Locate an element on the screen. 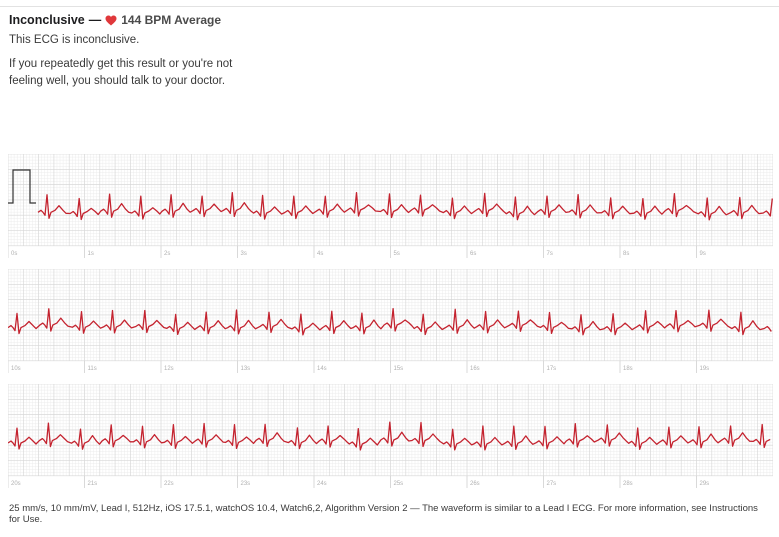  time-tick-label: 22s is located at coordinates (169, 484).